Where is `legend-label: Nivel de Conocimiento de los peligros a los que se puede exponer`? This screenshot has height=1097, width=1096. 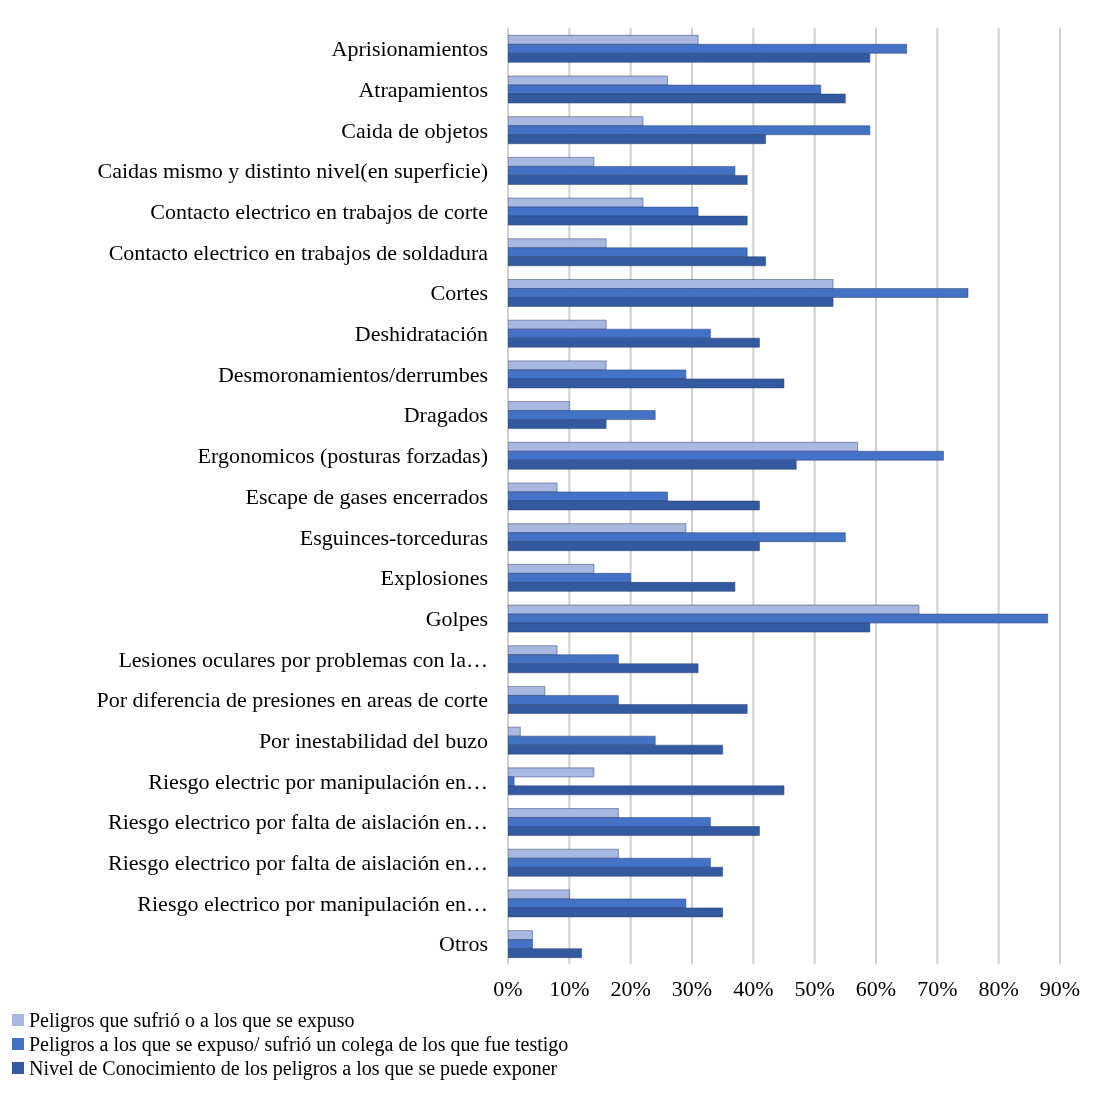
legend-label: Nivel de Conocimiento de los peligros a los que se puede exponer is located at coordinates (293, 1068).